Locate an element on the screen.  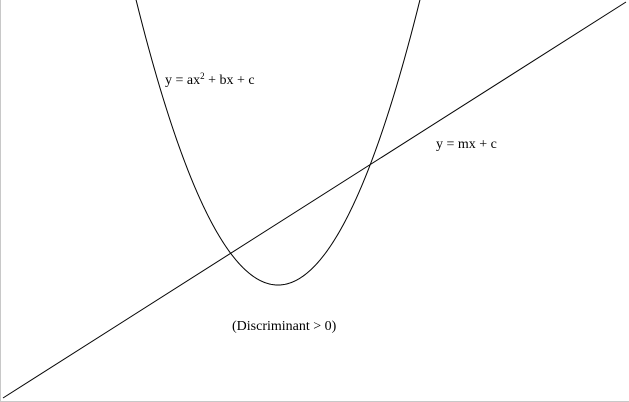
line-equation-label: y = mx + c is located at coordinates (466, 144).